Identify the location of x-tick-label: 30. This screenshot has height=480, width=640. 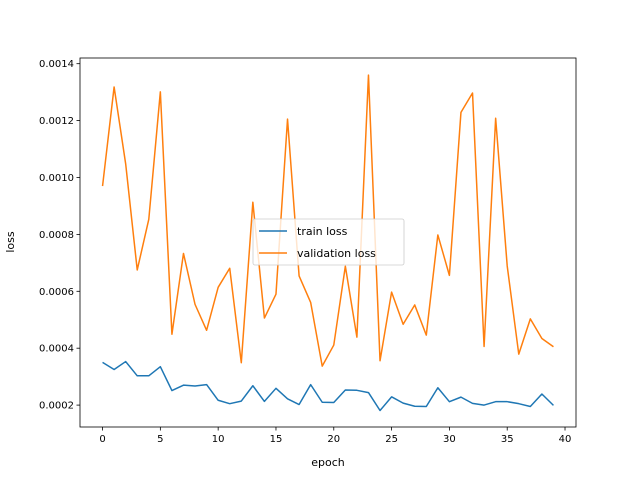
(449, 439).